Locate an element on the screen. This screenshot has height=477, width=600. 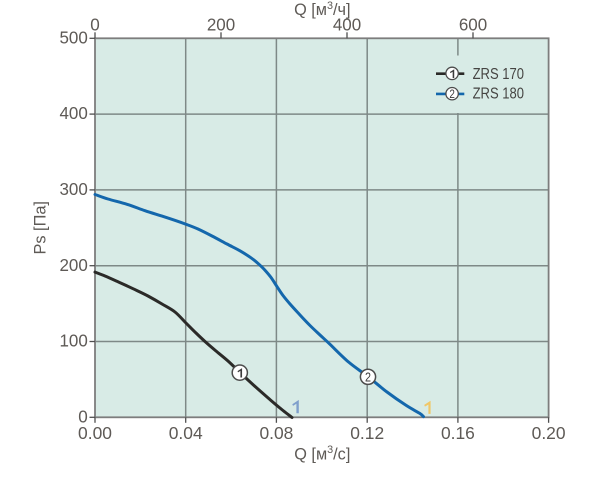
svg-text: 600 is located at coordinates (473, 25).